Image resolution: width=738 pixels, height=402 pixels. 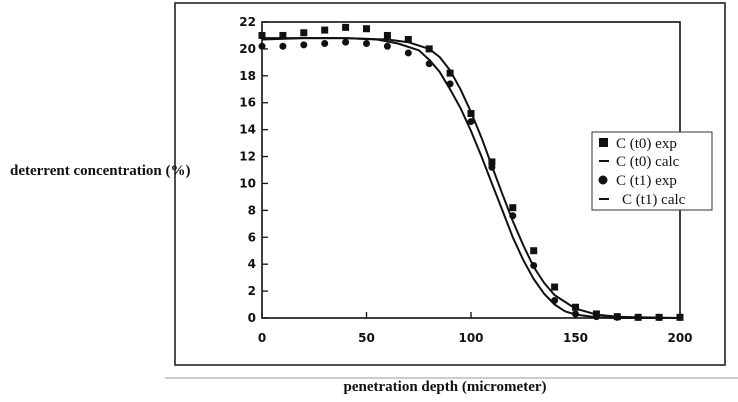 What do you see at coordinates (247, 183) in the screenshot?
I see `y-tick-label: 10` at bounding box center [247, 183].